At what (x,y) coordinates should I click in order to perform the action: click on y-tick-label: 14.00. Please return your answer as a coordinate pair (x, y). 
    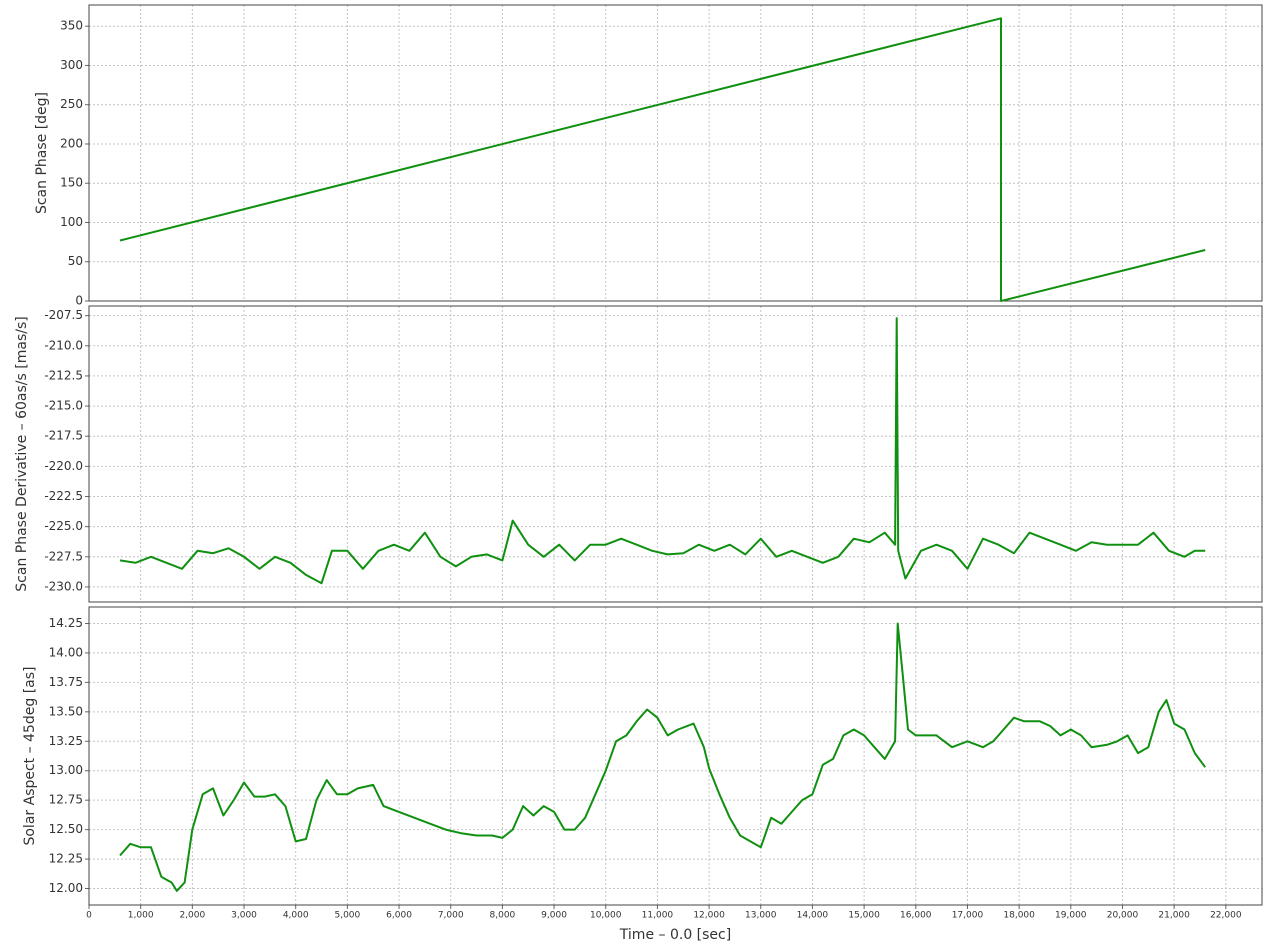
    Looking at the image, I should click on (66, 652).